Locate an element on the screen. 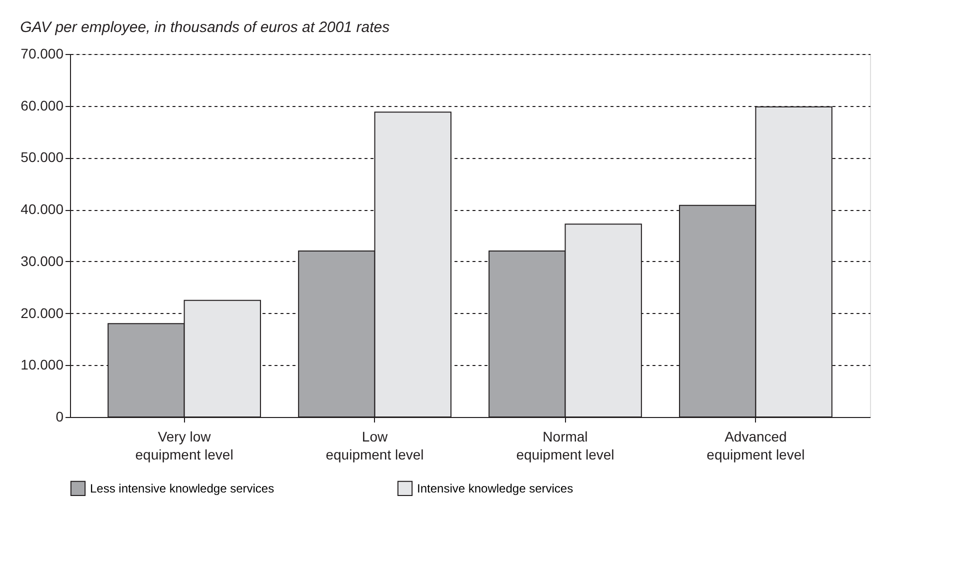 Image resolution: width=978 pixels, height=582 pixels. y-tick-label: 20.000 is located at coordinates (42, 312).